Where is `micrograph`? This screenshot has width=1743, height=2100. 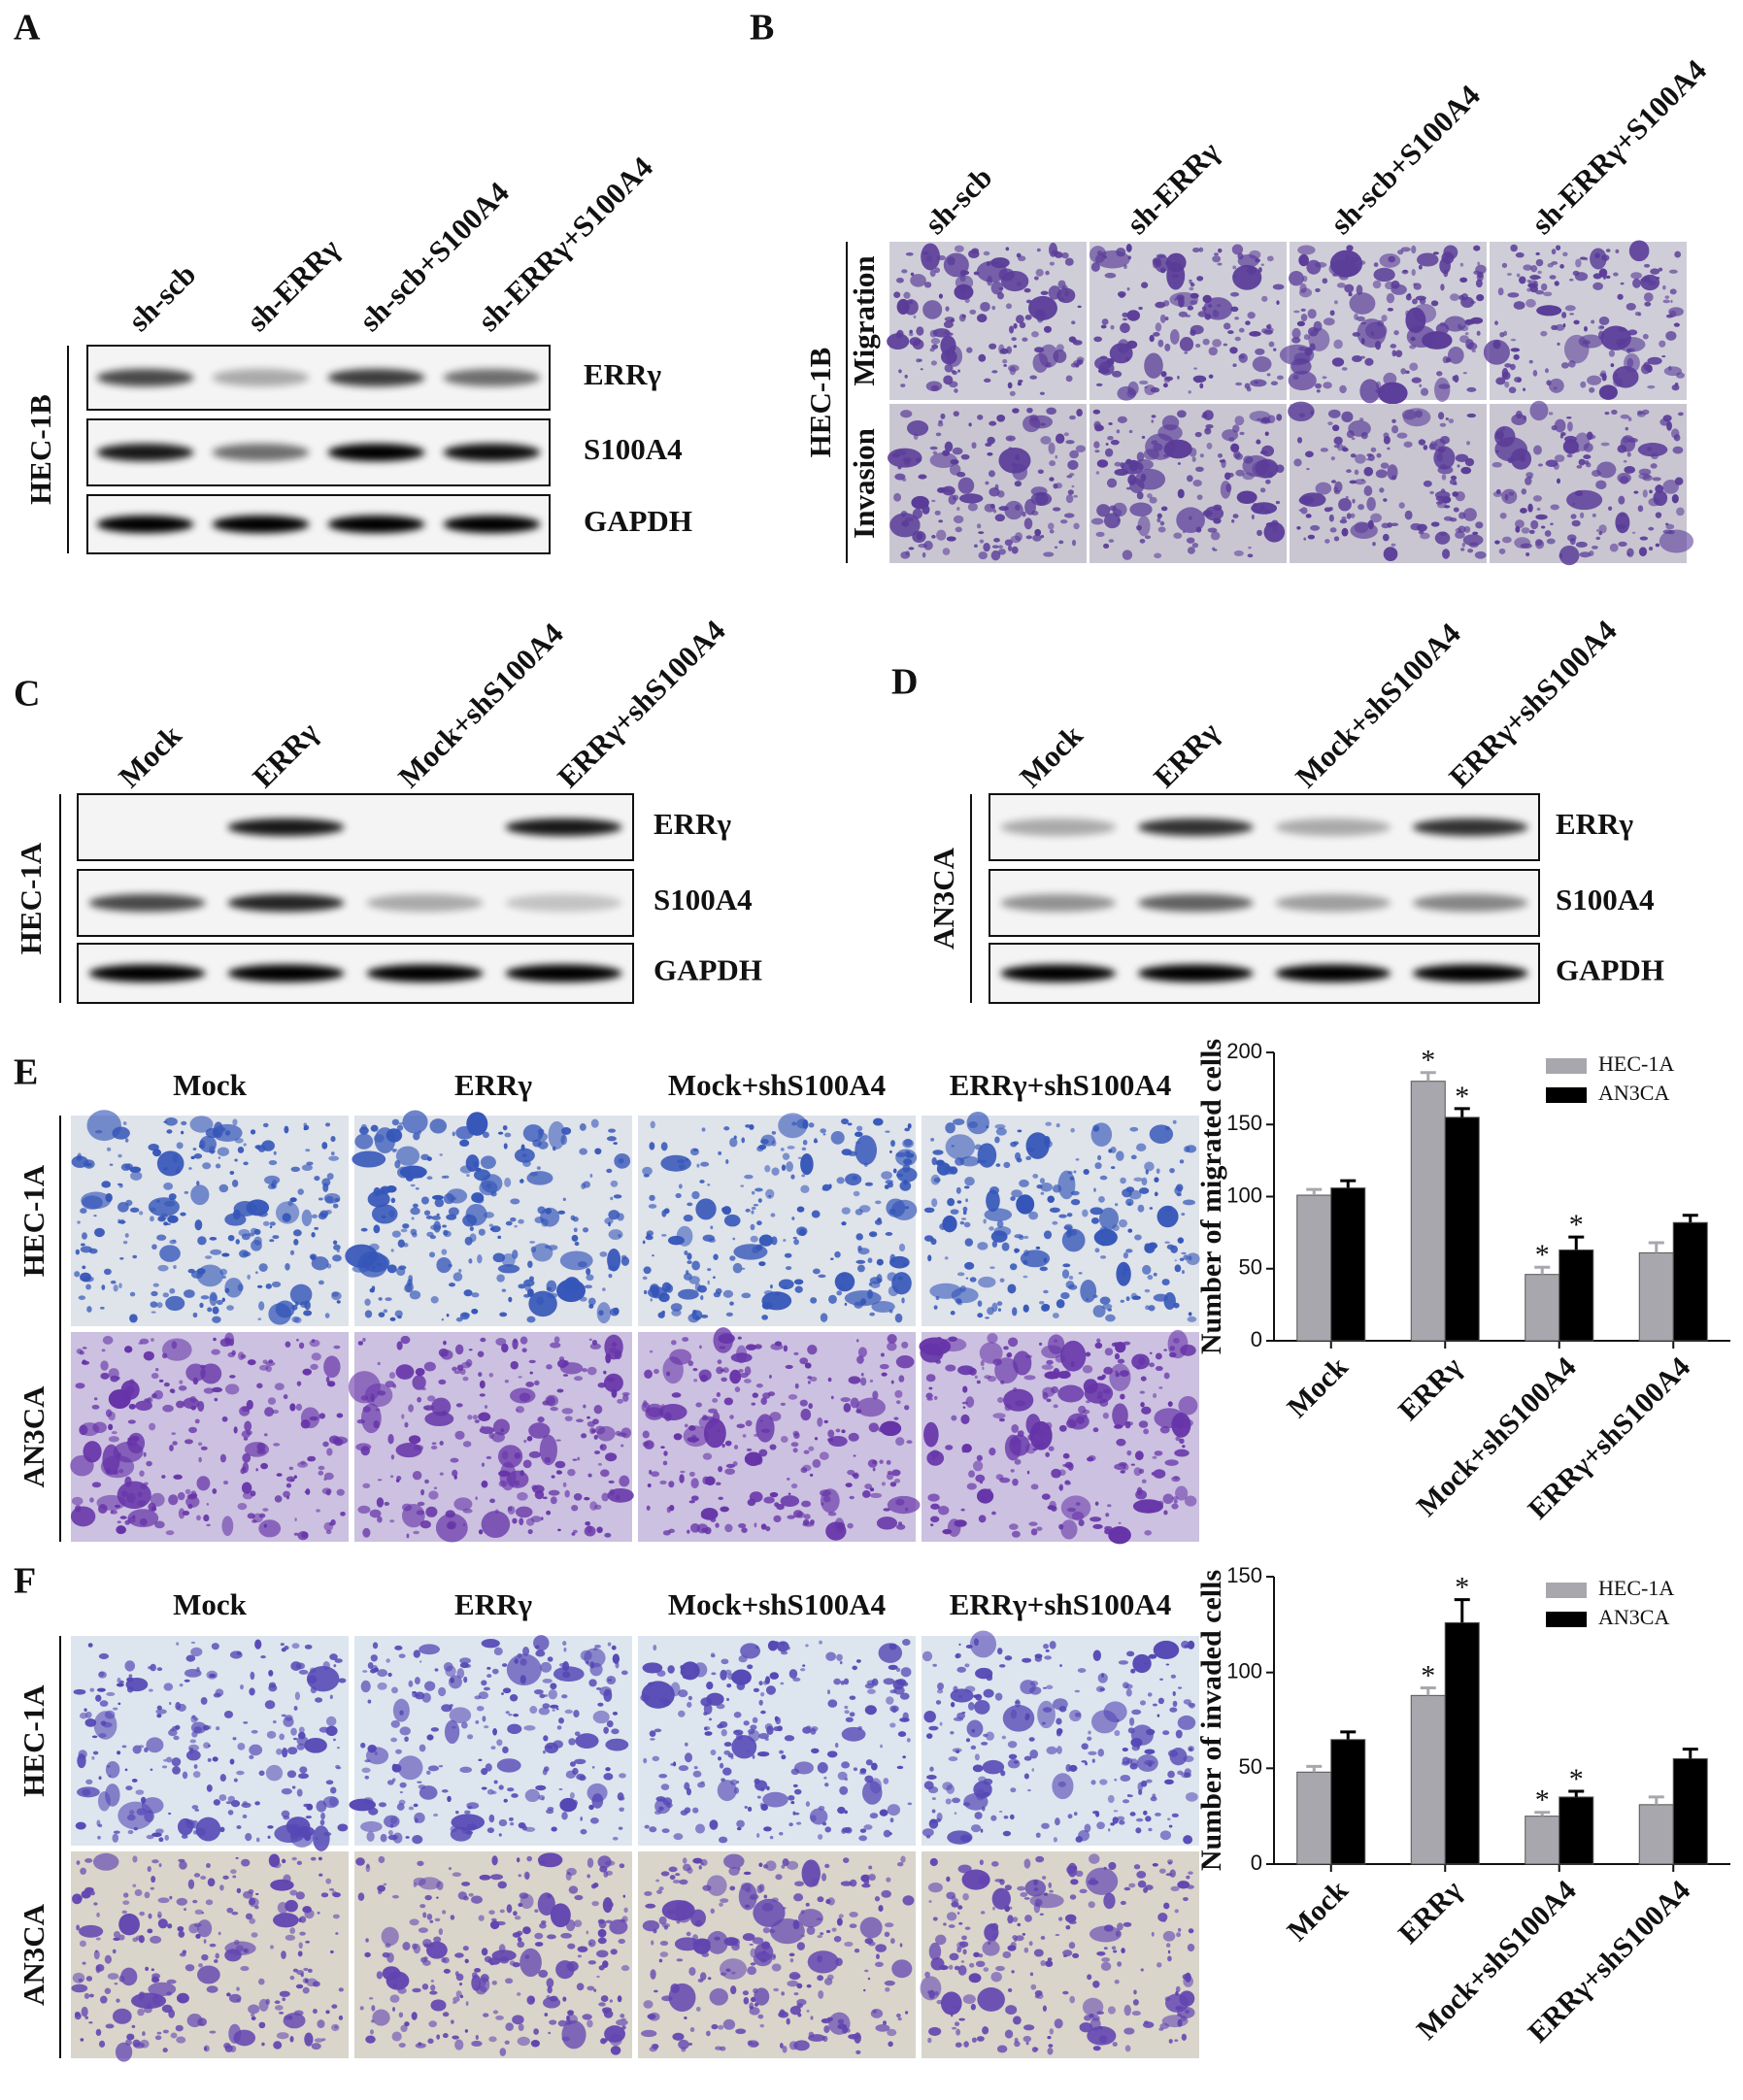 micrograph is located at coordinates (1188, 483).